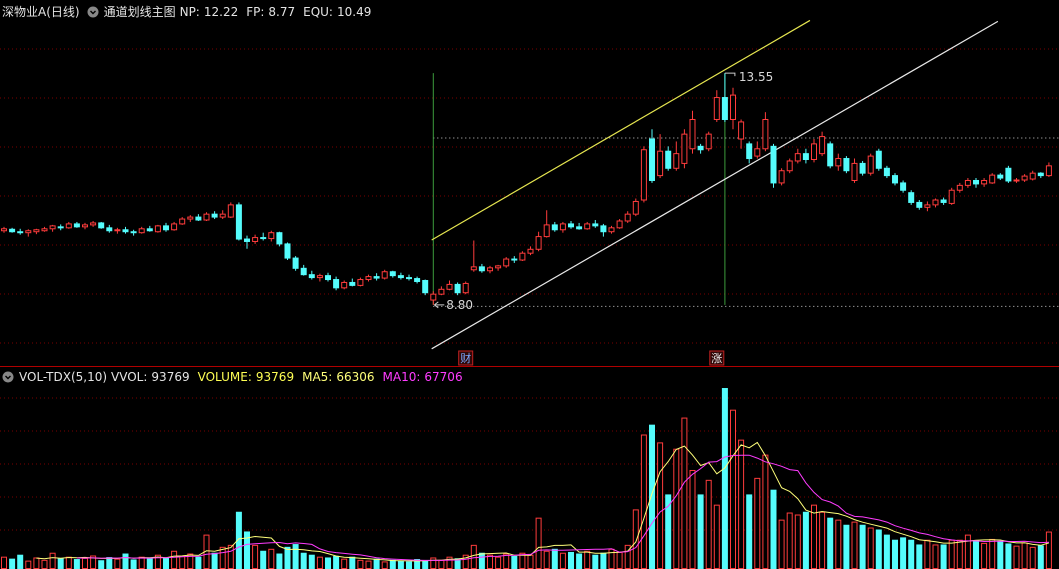  I want to click on np-label: NP:, so click(189, 11).